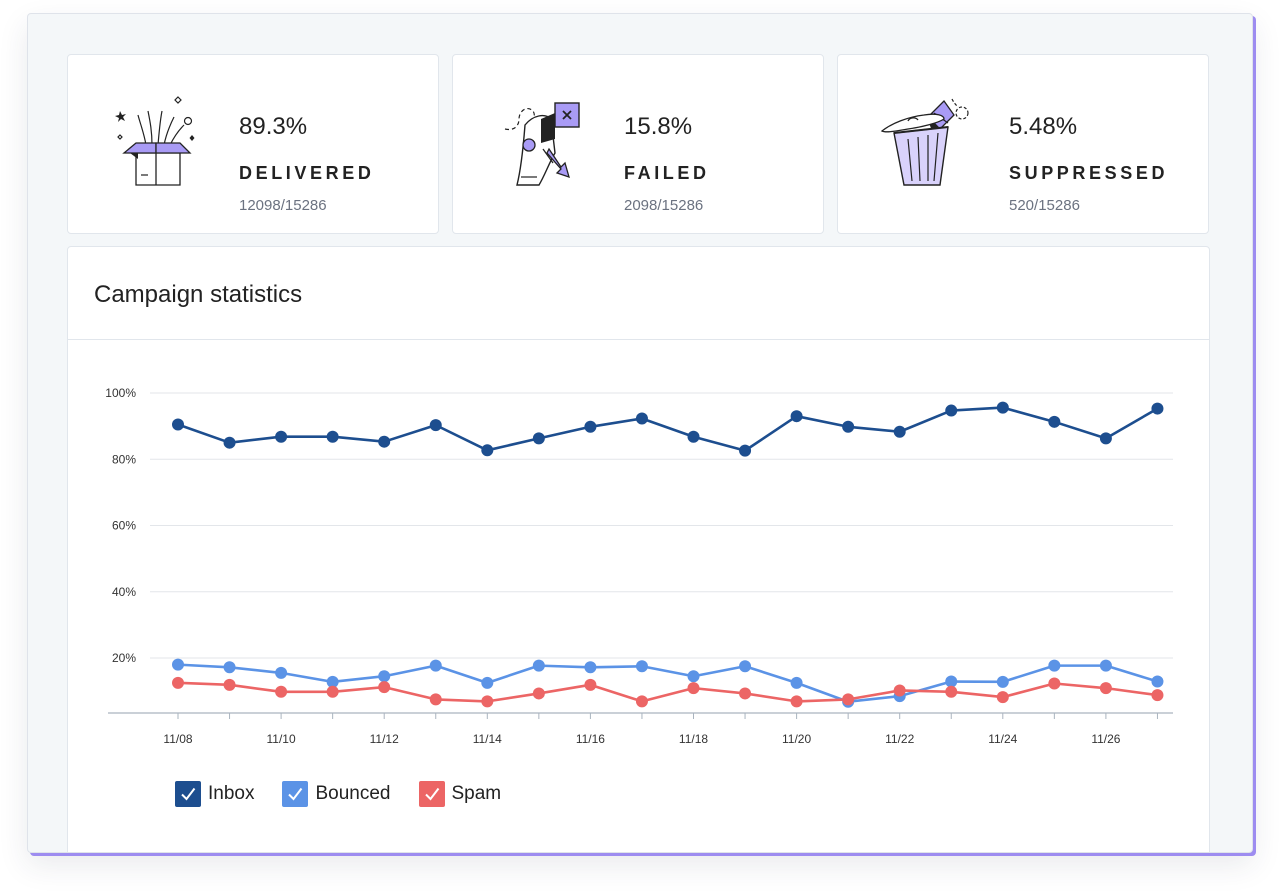 This screenshot has width=1280, height=895. I want to click on legend-item-spam: Spam, so click(460, 794).